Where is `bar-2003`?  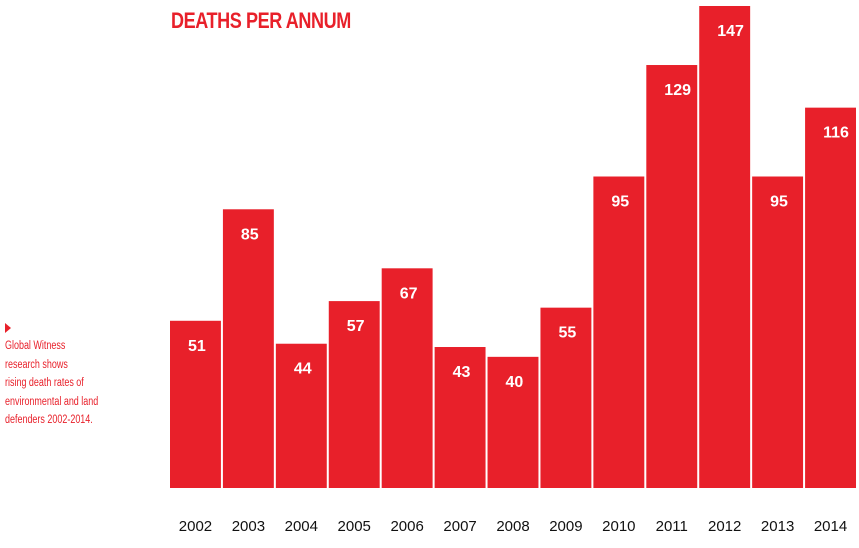
bar-2003 is located at coordinates (248, 349).